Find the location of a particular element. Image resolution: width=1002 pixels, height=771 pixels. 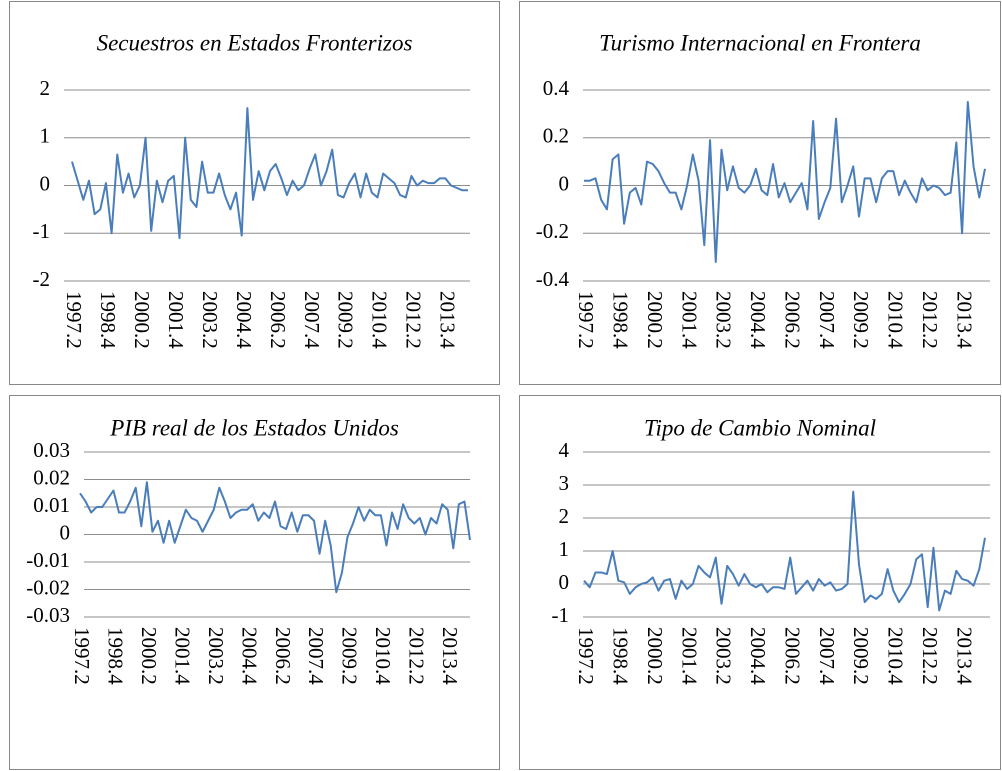

y-tick-label: 0.03 is located at coordinates (51, 450).